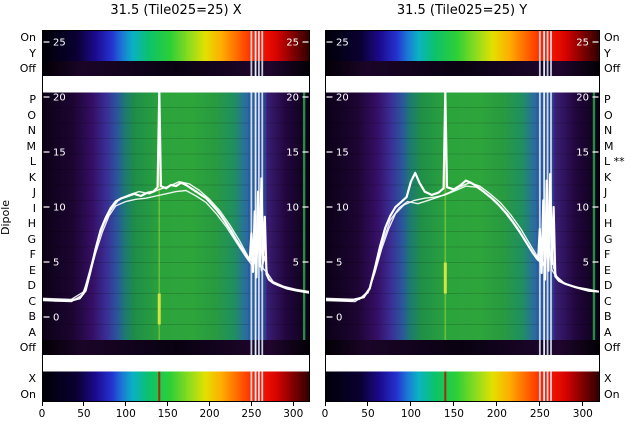 The width and height of the screenshot is (640, 440). What do you see at coordinates (462, 10) in the screenshot?
I see `panel-title-y: 31.5 (Tile025=25) Y` at bounding box center [462, 10].